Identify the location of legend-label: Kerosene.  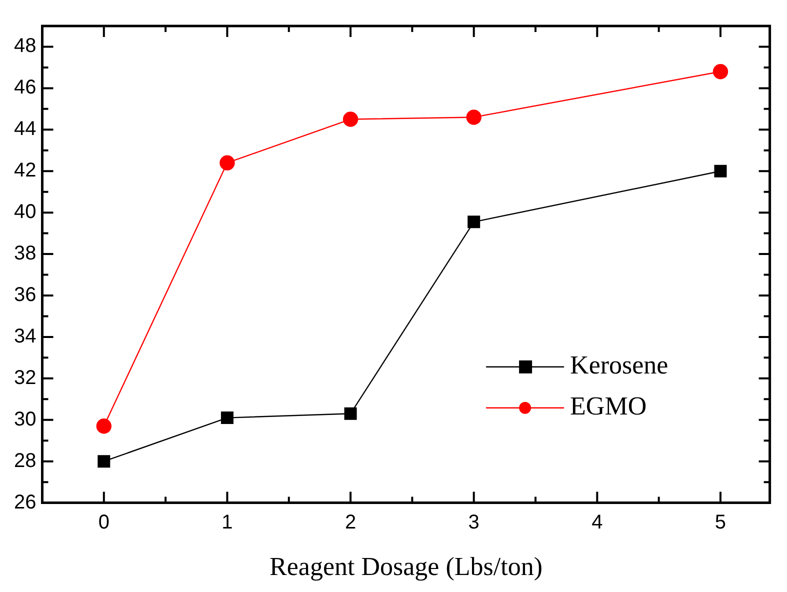
(619, 365).